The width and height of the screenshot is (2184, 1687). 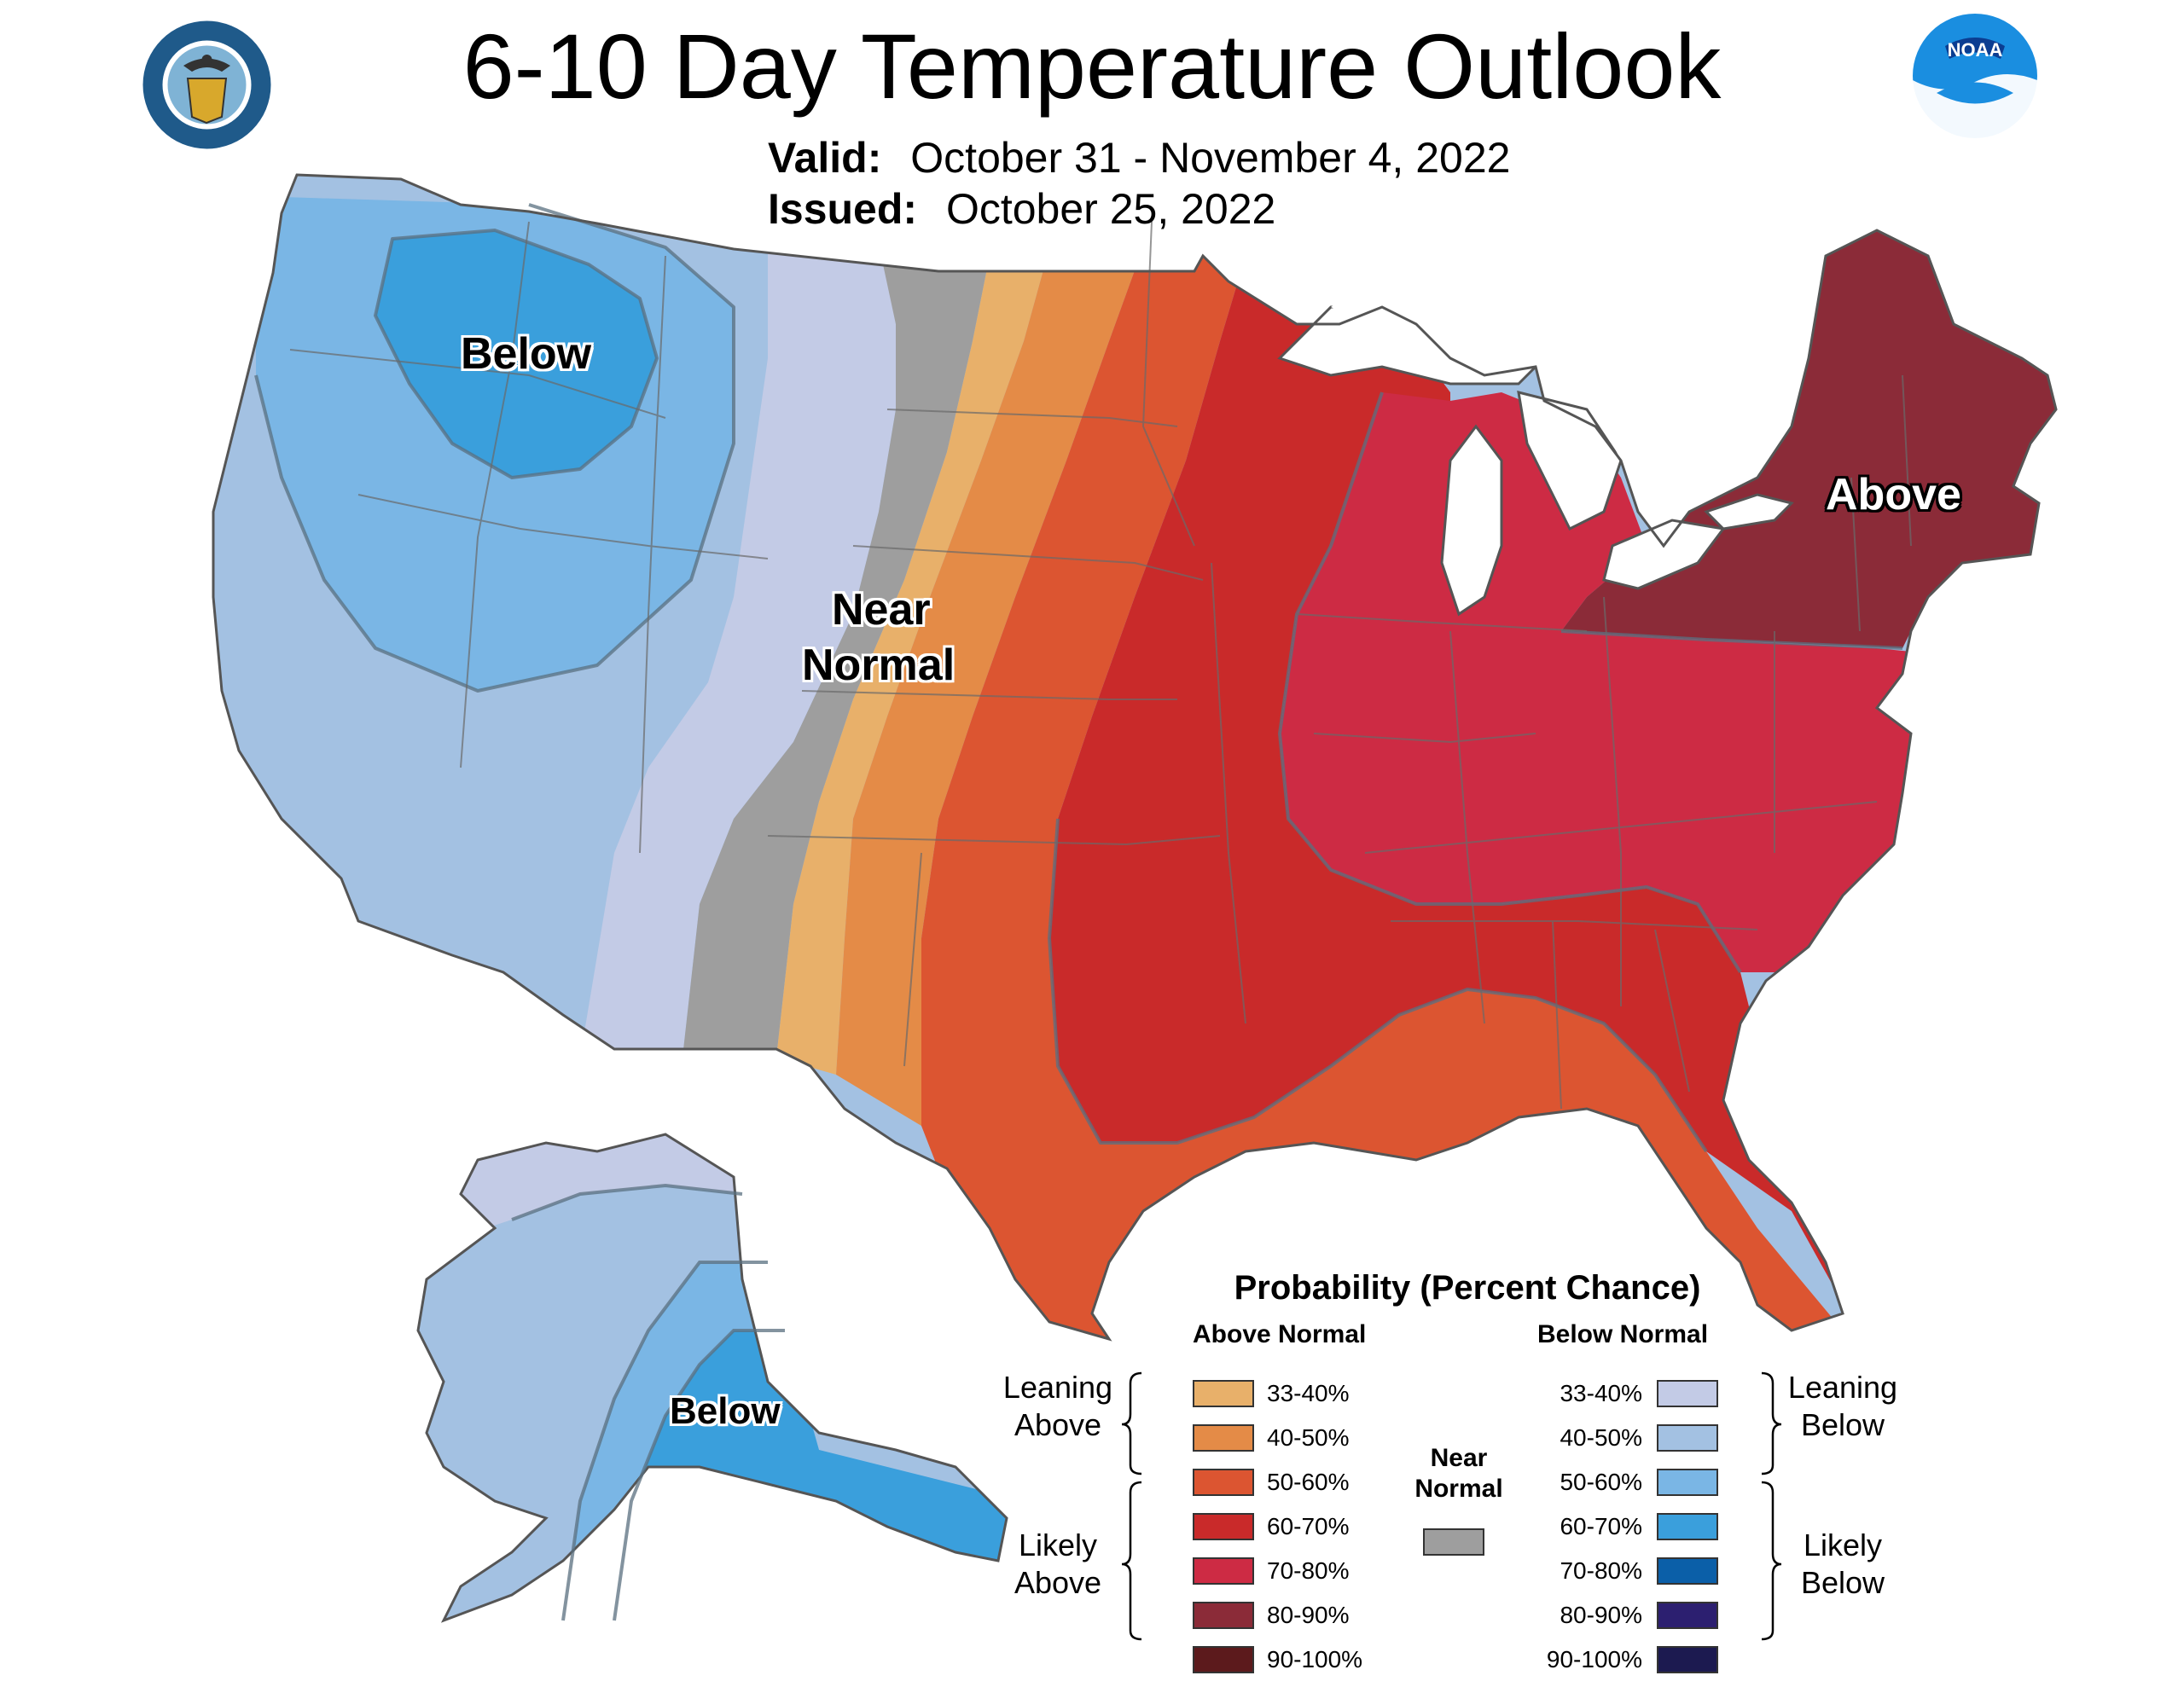 What do you see at coordinates (1623, 1334) in the screenshot?
I see `legend-below-header: Below Normal` at bounding box center [1623, 1334].